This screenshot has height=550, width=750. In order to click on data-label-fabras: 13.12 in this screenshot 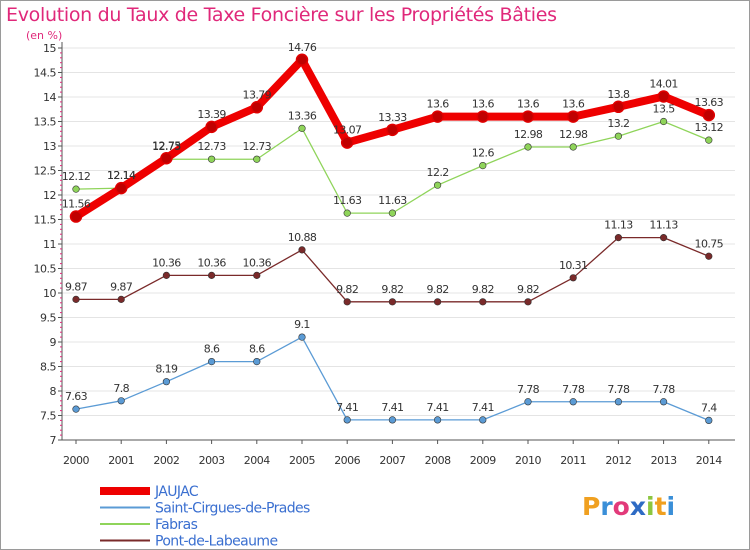, I will do `click(709, 127)`.